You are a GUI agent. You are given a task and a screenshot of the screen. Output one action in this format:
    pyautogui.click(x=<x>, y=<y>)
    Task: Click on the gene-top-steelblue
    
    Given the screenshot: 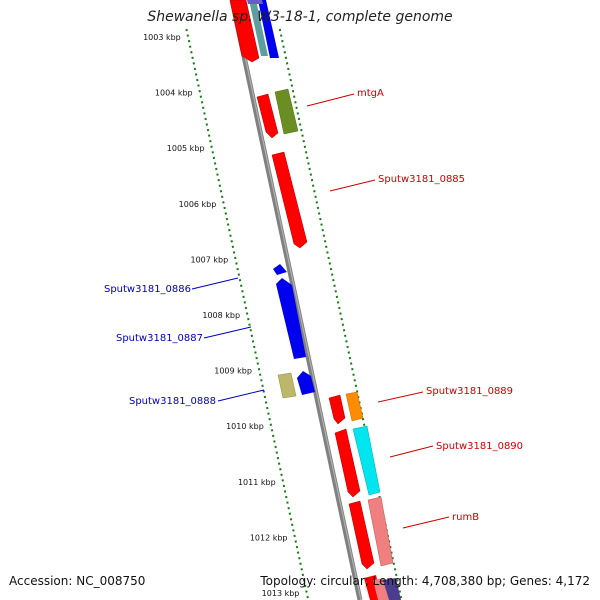 What is the action you would take?
    pyautogui.click(x=258, y=28)
    